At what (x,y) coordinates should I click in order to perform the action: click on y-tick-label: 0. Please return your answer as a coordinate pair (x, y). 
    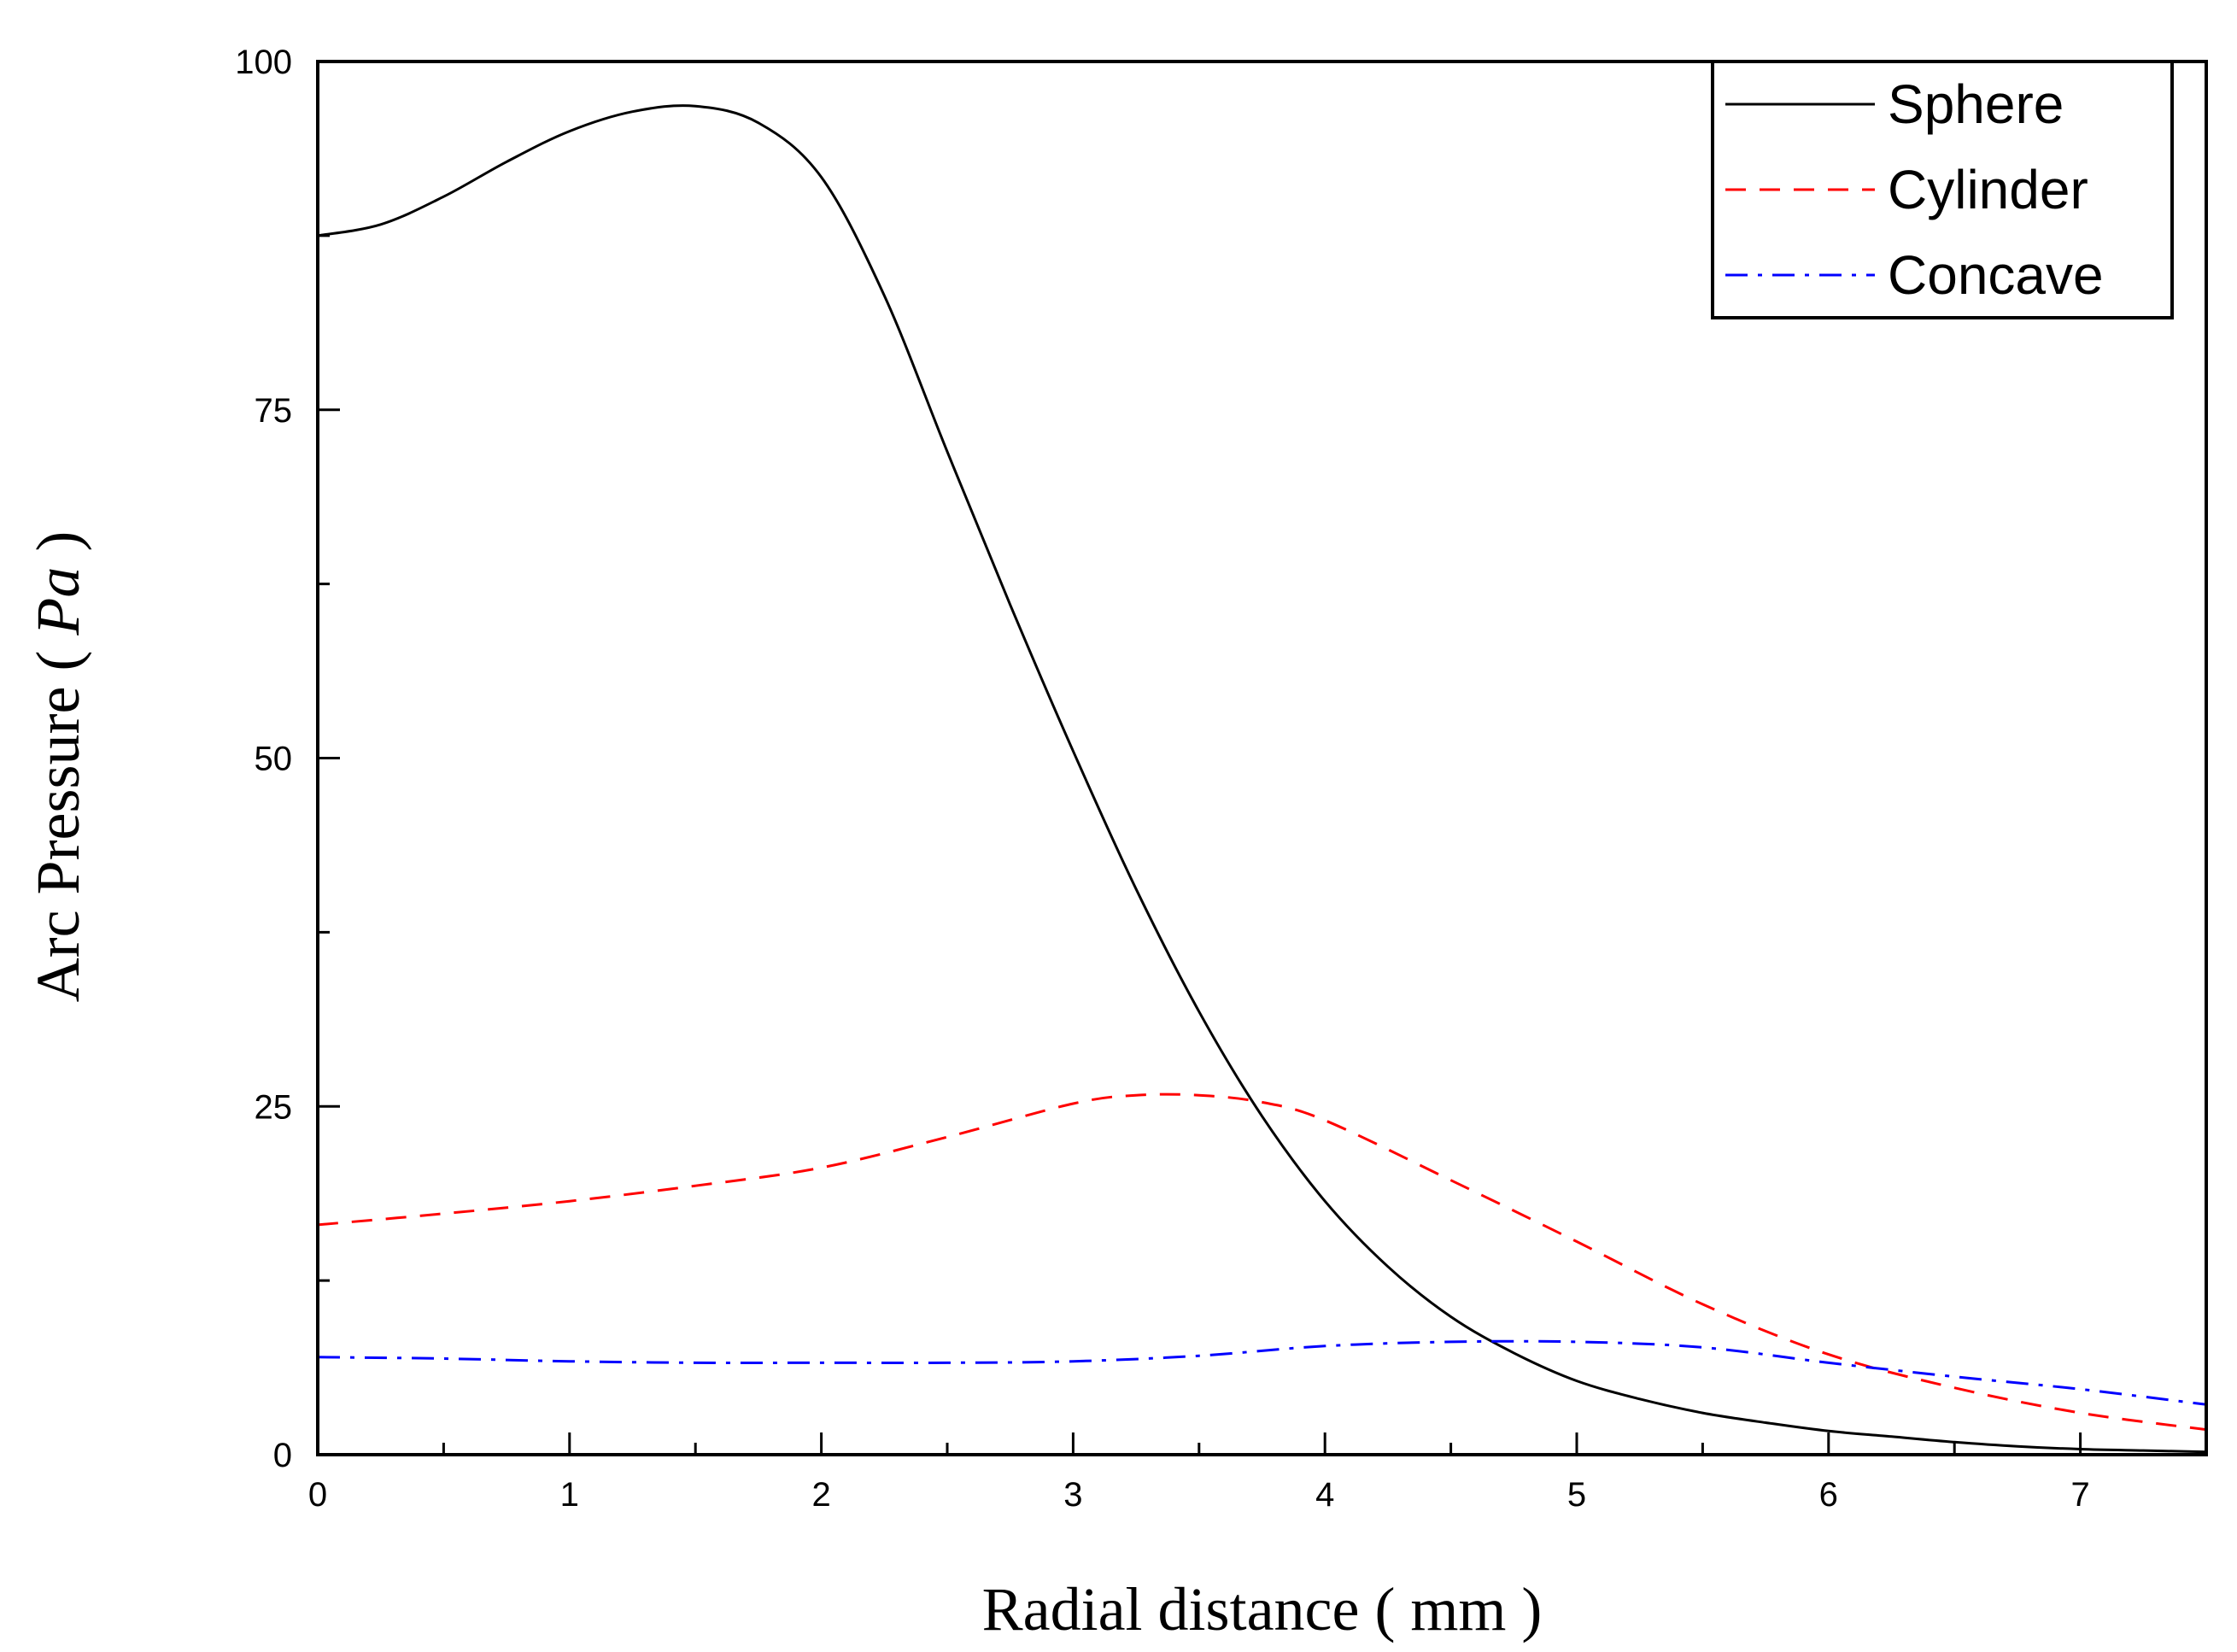
    Looking at the image, I should click on (282, 1455).